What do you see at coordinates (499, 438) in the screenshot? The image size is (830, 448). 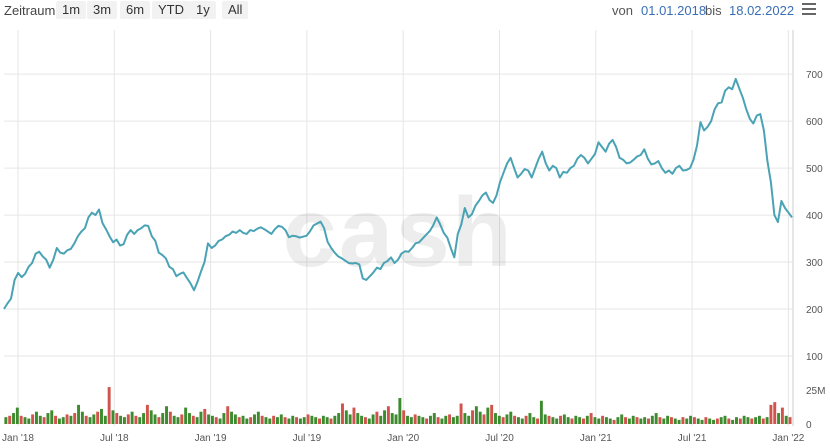 I see `x-tick-label: Jul '20` at bounding box center [499, 438].